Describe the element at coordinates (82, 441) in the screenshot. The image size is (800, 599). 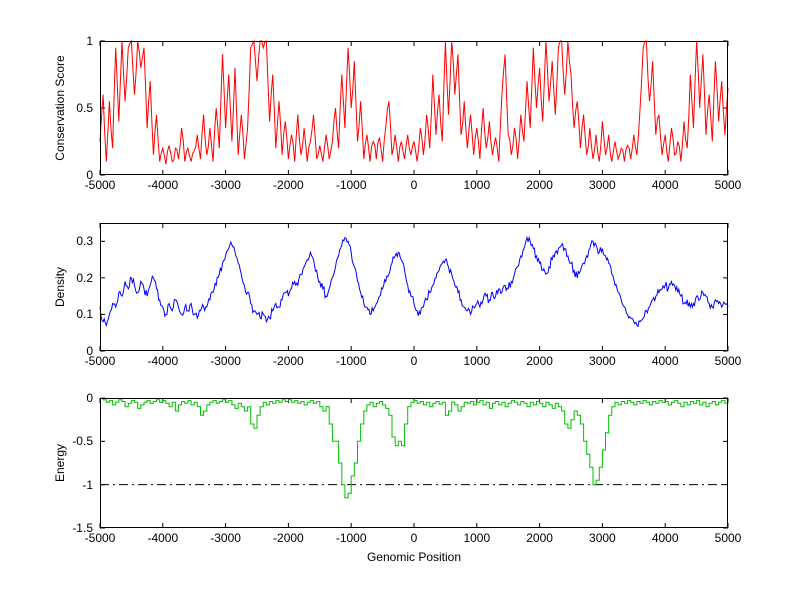
I see `y-tick-label: -0.5` at that location.